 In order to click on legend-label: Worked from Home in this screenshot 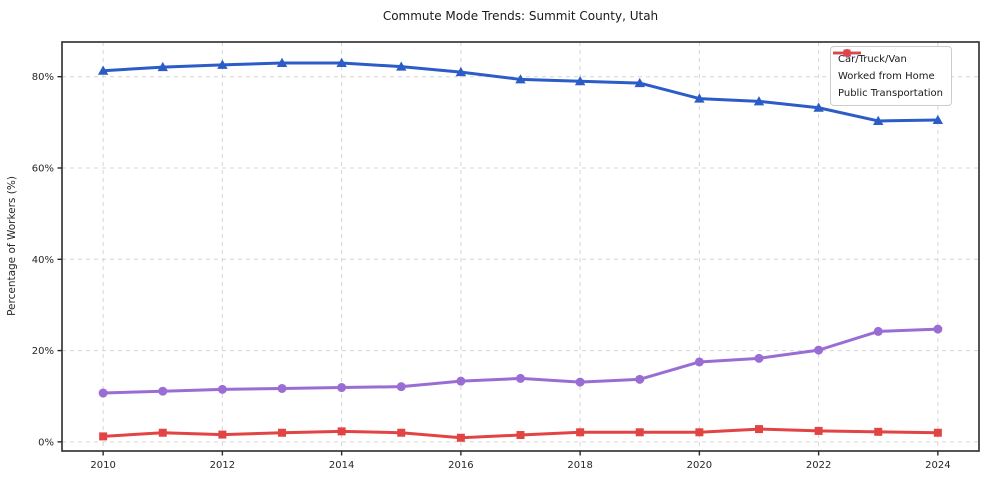, I will do `click(886, 76)`.